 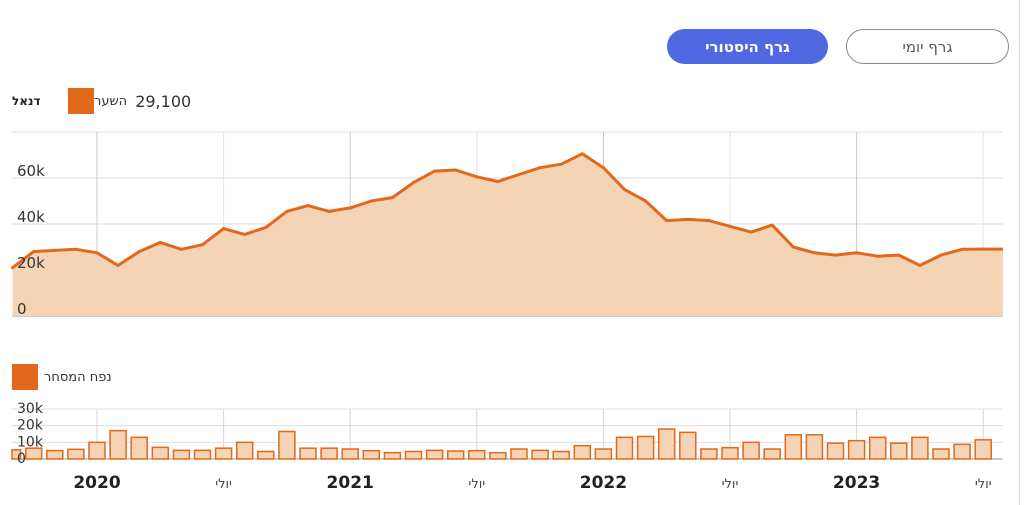 I want to click on volume-legend-swatch, so click(x=25, y=377).